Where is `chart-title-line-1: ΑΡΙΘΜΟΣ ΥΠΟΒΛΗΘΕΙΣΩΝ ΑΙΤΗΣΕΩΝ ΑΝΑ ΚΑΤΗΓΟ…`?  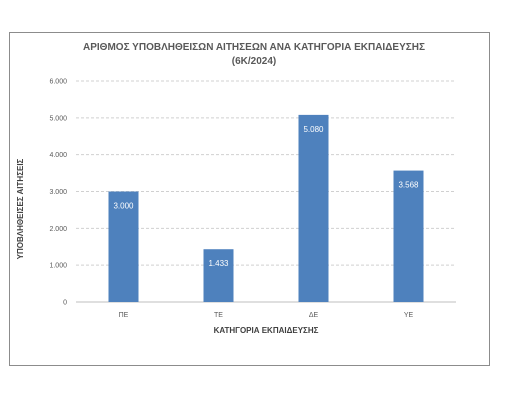
chart-title-line-1: ΑΡΙΘΜΟΣ ΥΠΟΒΛΗΘΕΙΣΩΝ ΑΙΤΗΣΕΩΝ ΑΝΑ ΚΑΤΗΓΟ… is located at coordinates (254, 47).